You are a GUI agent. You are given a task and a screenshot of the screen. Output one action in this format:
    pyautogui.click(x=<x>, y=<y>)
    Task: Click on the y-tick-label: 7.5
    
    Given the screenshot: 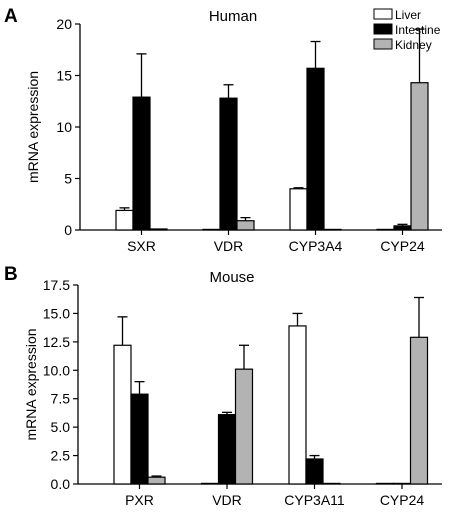 What is the action you would take?
    pyautogui.click(x=61, y=399)
    